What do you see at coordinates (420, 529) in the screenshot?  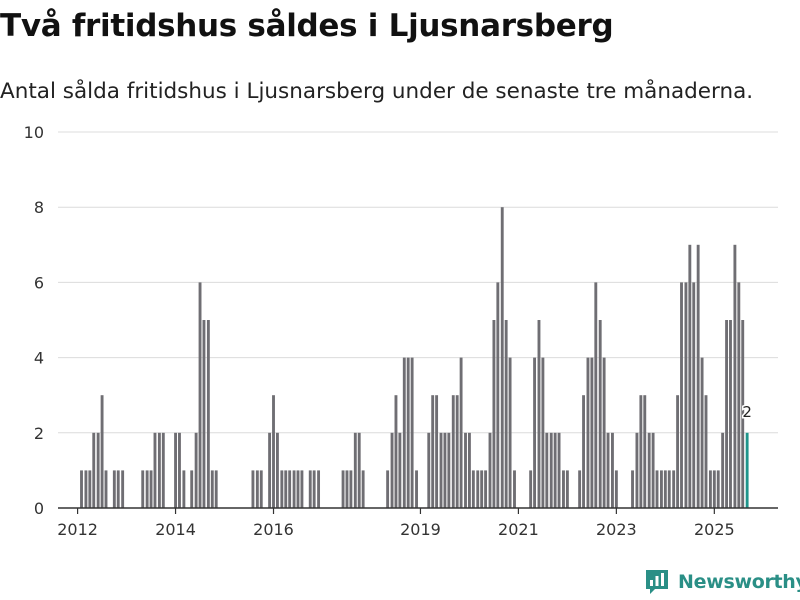 I see `x-tick-label: 2019` at bounding box center [420, 529].